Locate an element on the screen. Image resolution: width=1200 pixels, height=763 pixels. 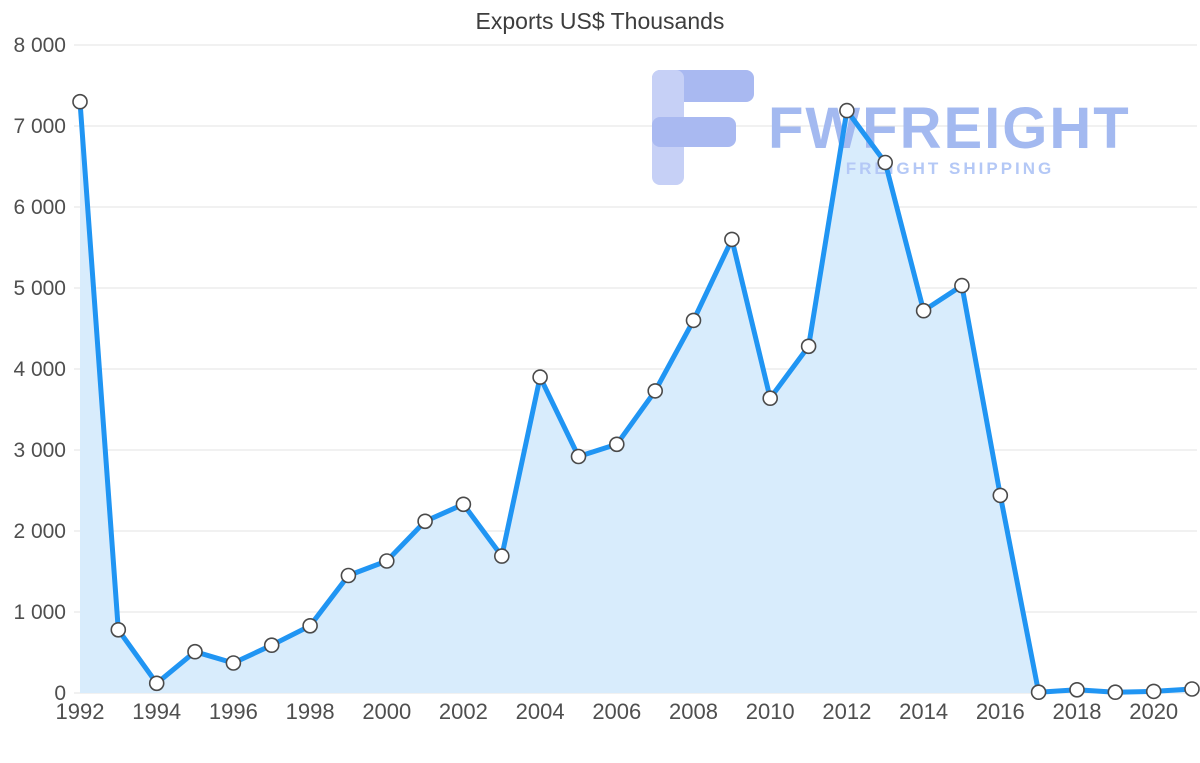
x-axis-tick-label: 2012 is located at coordinates (846, 711).